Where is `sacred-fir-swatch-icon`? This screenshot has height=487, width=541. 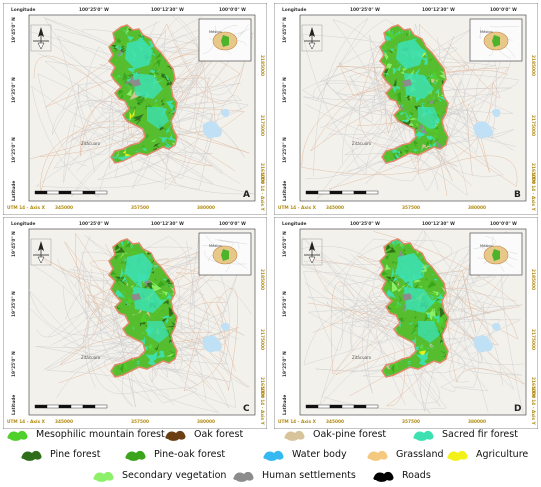
sacred-fir-swatch-icon is located at coordinates (423, 435).